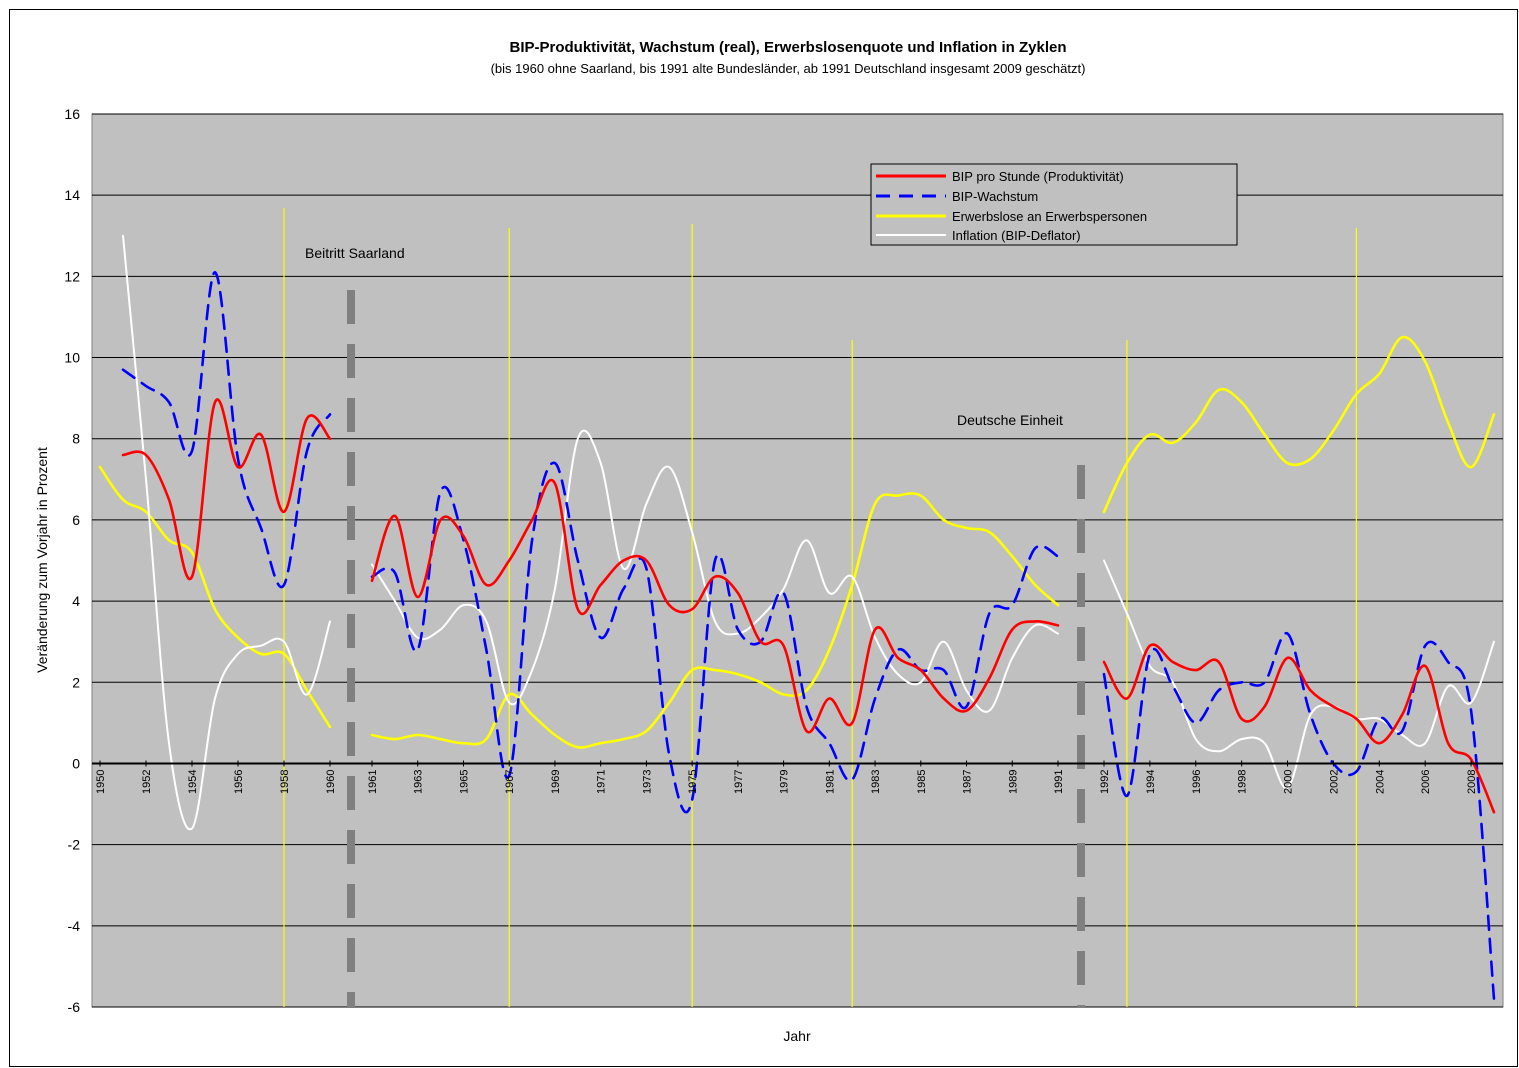 The height and width of the screenshot is (1068, 1519). Describe the element at coordinates (355, 253) in the screenshot. I see `annotation-beitritt-saarland: Beitritt Saarland` at that location.